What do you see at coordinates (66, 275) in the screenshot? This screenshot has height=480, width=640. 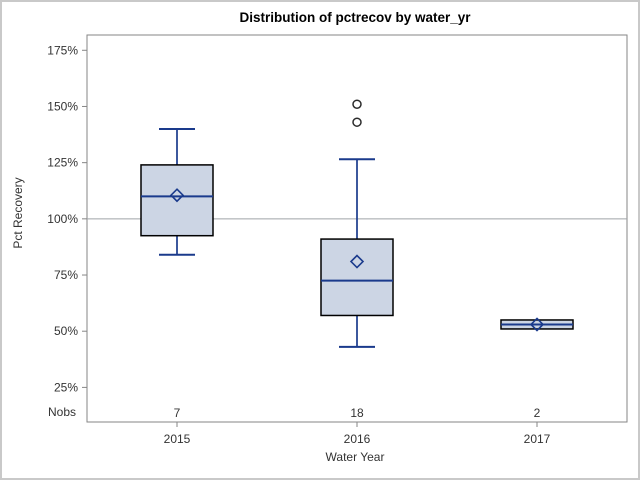 I see `y-tick-label: 75%` at bounding box center [66, 275].